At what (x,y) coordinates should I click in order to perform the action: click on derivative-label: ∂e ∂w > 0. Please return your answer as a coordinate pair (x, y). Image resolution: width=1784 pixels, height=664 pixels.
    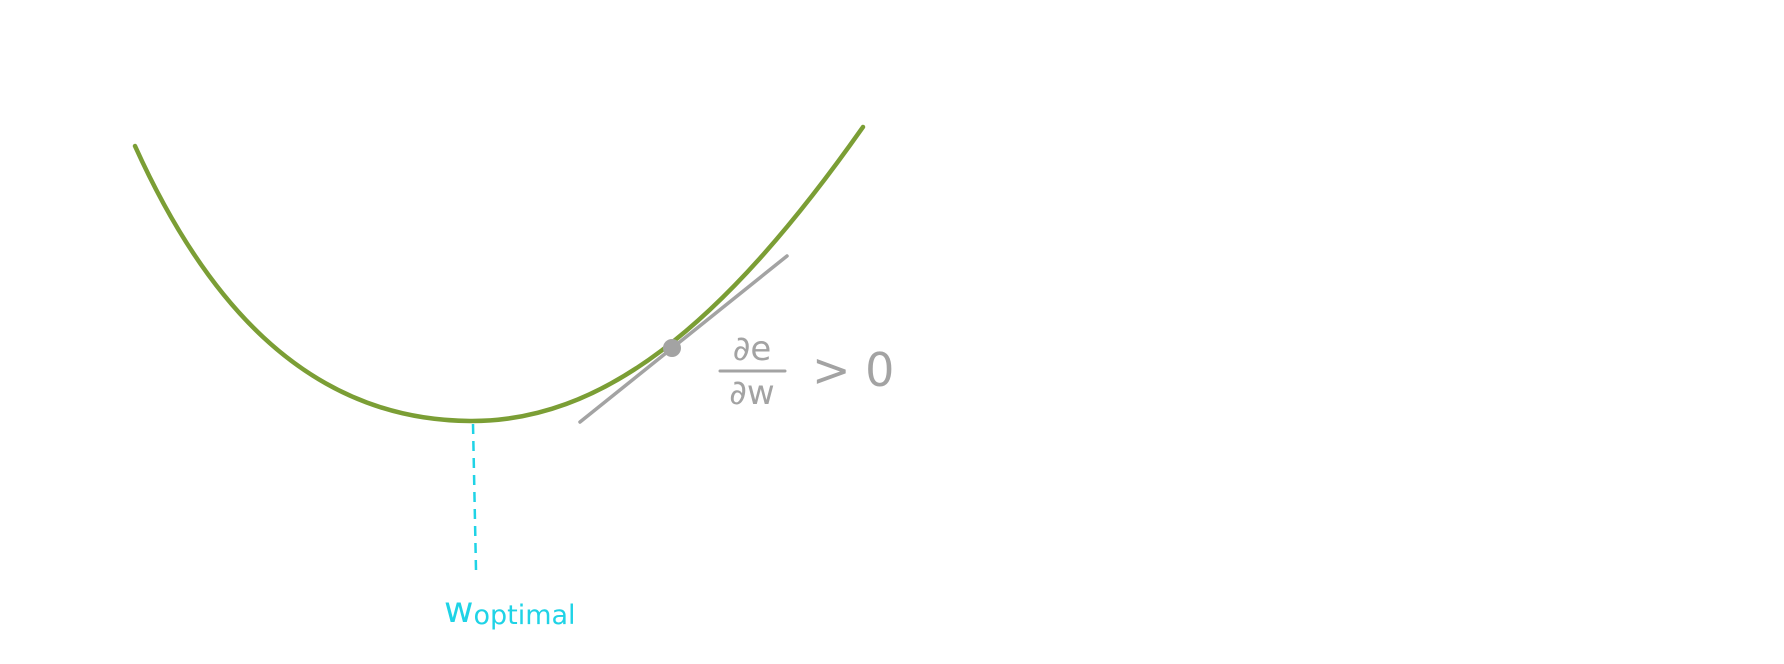
    Looking at the image, I should click on (806, 371).